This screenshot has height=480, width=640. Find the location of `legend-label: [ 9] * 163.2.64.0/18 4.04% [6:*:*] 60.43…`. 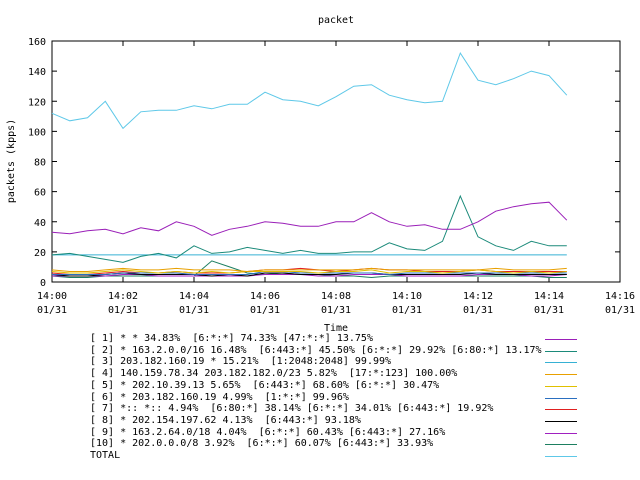

legend-label: [ 9] * 163.2.64.0/18 4.04% [6:*:*] 60.43… is located at coordinates (268, 432).